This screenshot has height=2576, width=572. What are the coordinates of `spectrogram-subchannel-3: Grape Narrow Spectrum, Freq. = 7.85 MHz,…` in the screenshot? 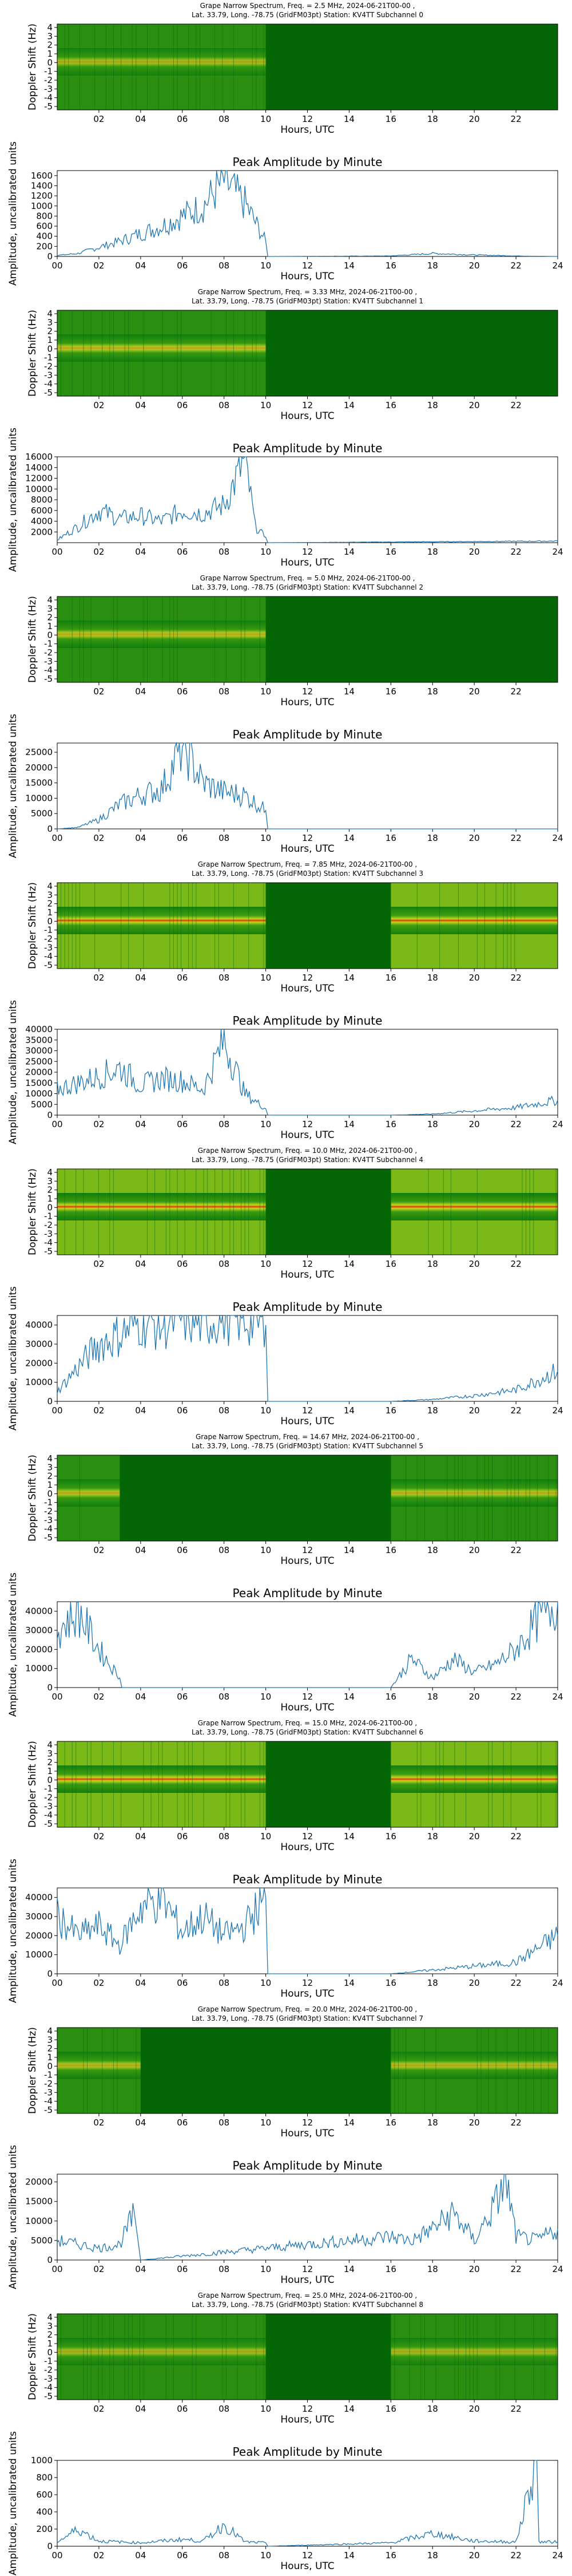 It's located at (292, 927).